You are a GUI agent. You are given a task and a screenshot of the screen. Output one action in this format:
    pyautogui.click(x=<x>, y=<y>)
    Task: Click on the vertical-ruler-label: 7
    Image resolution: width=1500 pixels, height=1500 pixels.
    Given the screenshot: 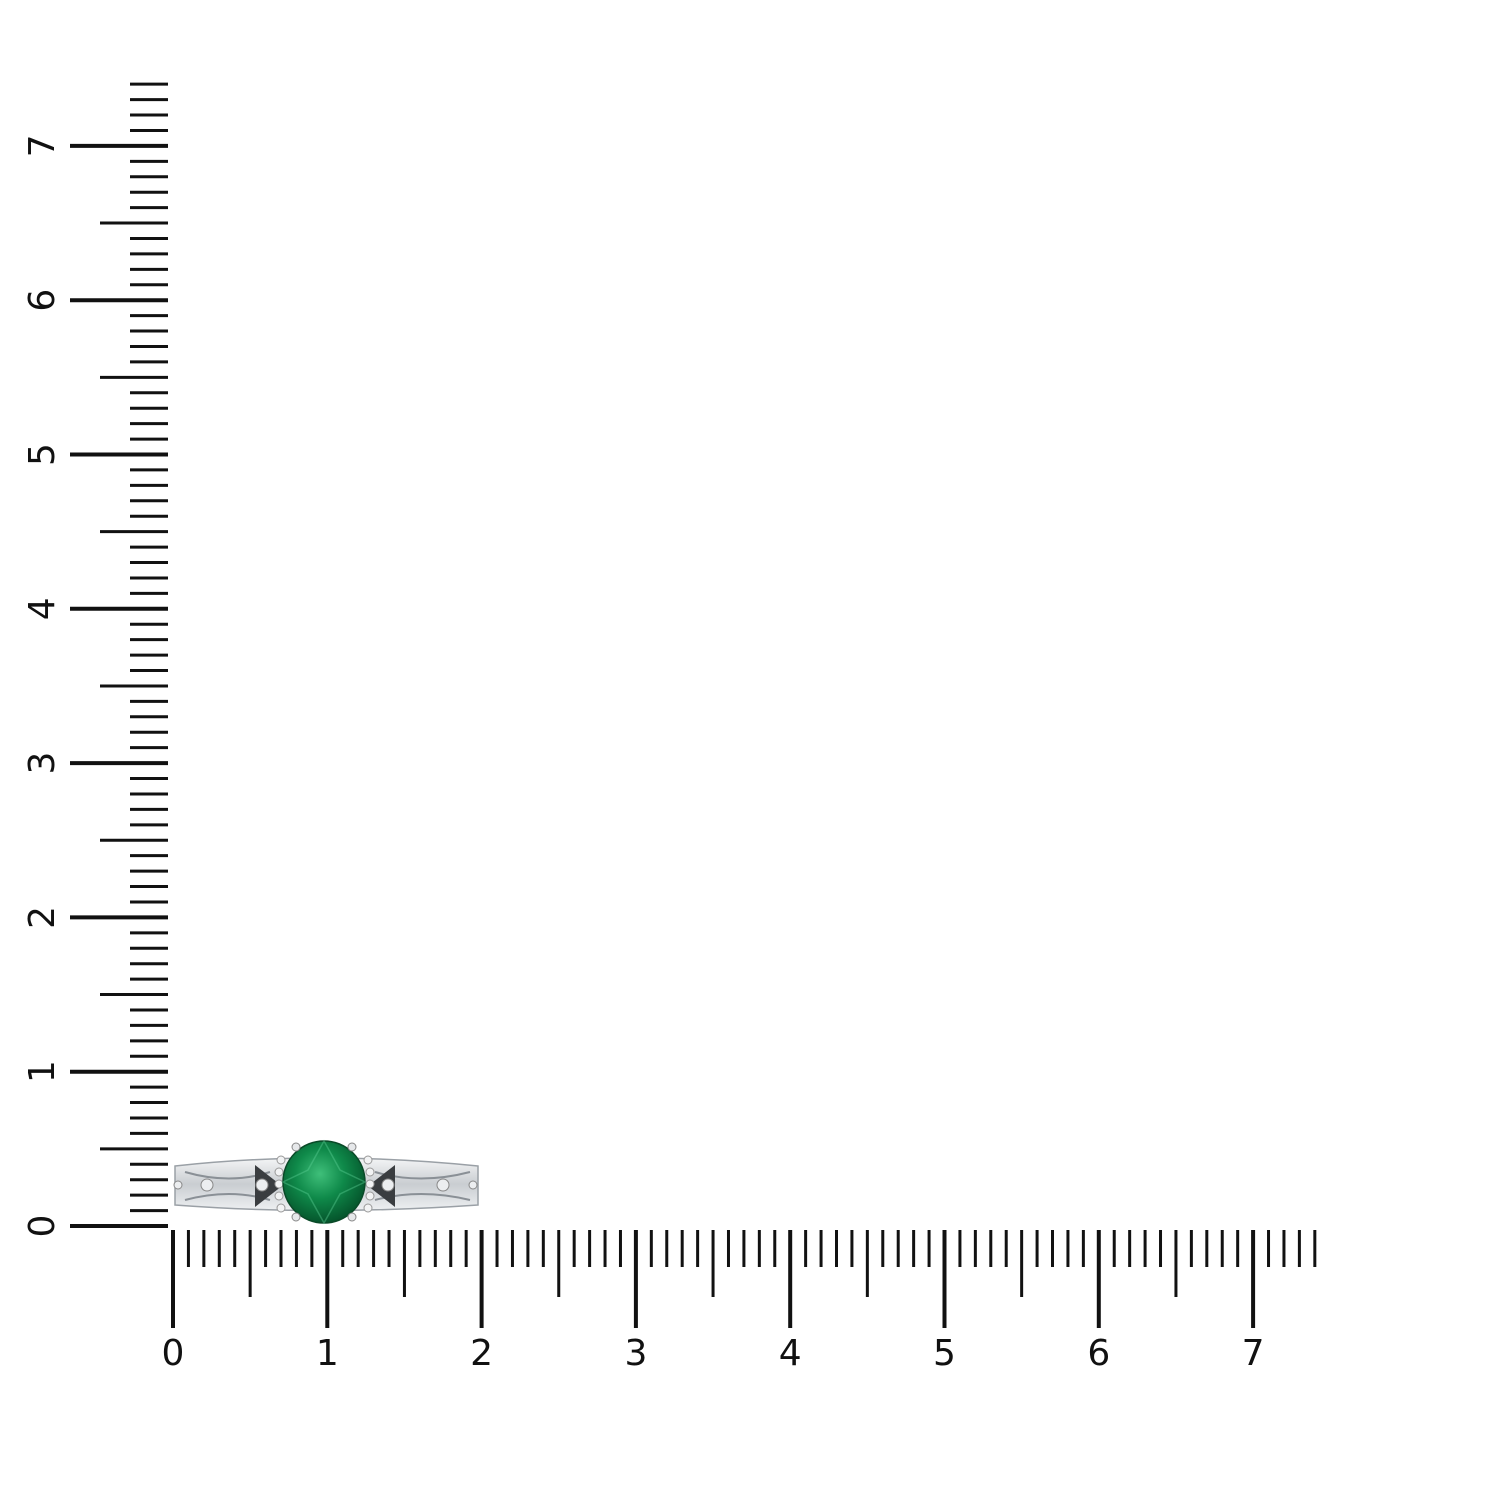 What is the action you would take?
    pyautogui.click(x=42, y=145)
    